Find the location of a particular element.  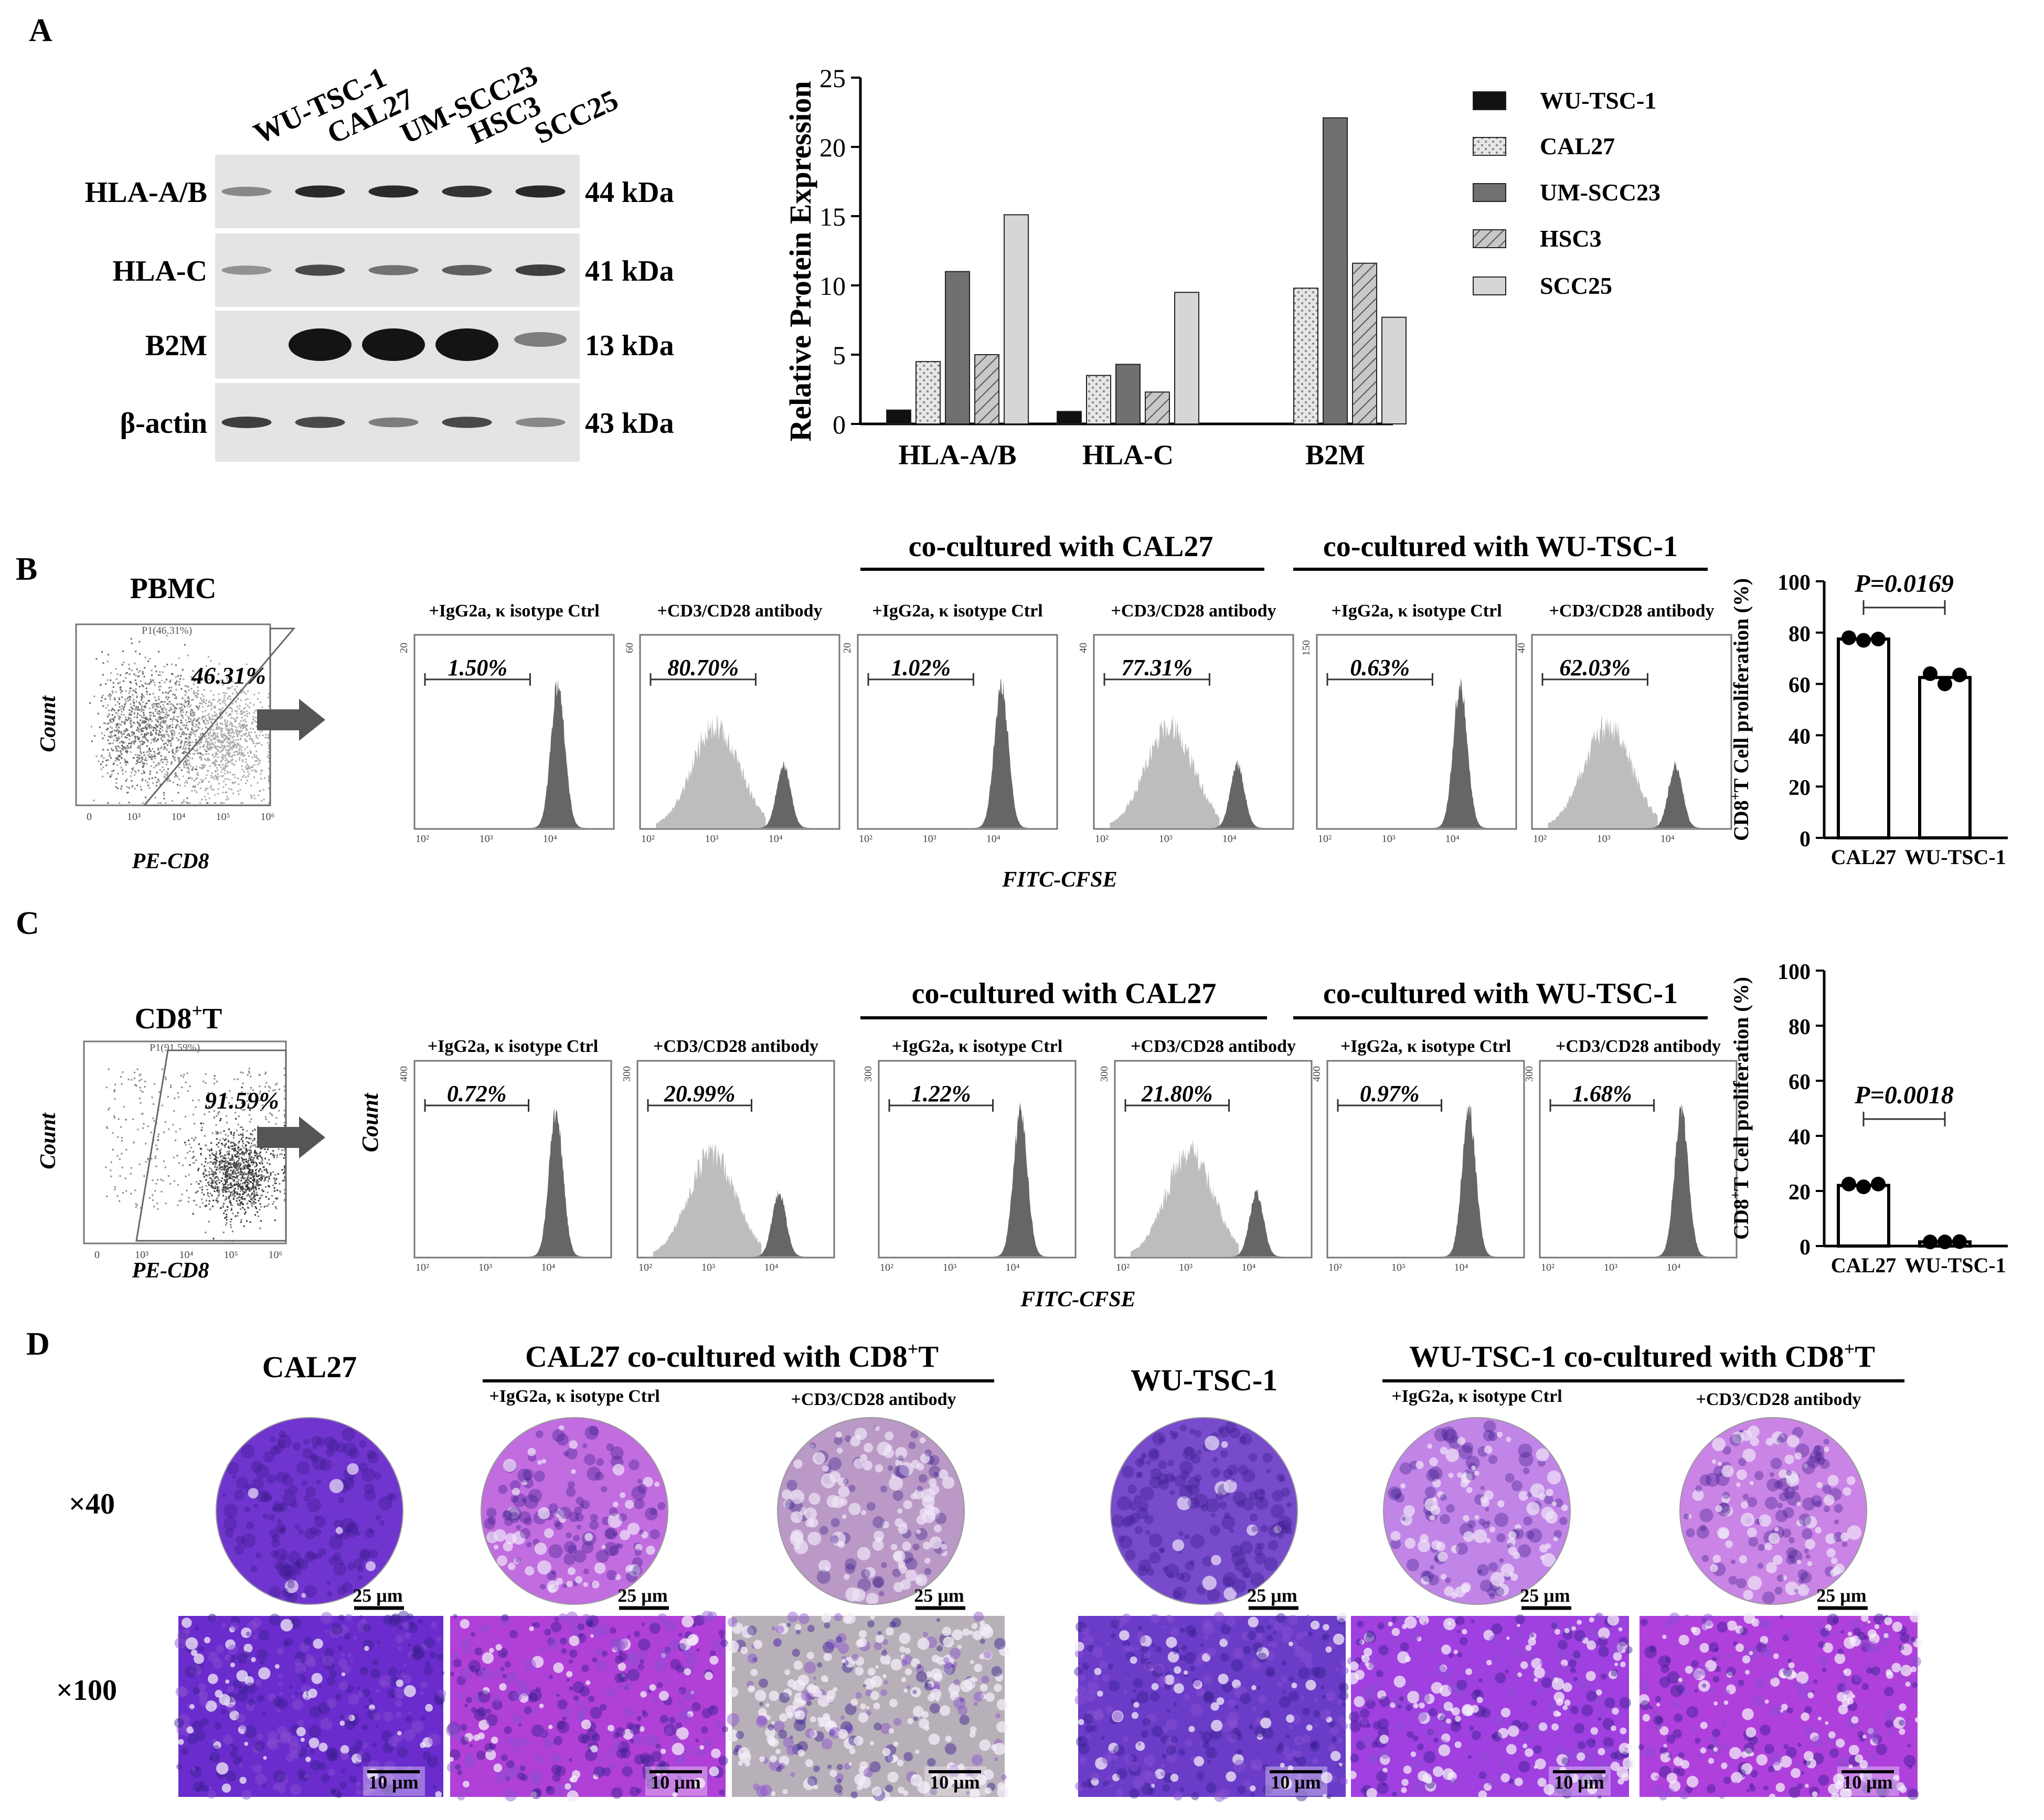

y-tick-label: 60 is located at coordinates (1800, 1082).